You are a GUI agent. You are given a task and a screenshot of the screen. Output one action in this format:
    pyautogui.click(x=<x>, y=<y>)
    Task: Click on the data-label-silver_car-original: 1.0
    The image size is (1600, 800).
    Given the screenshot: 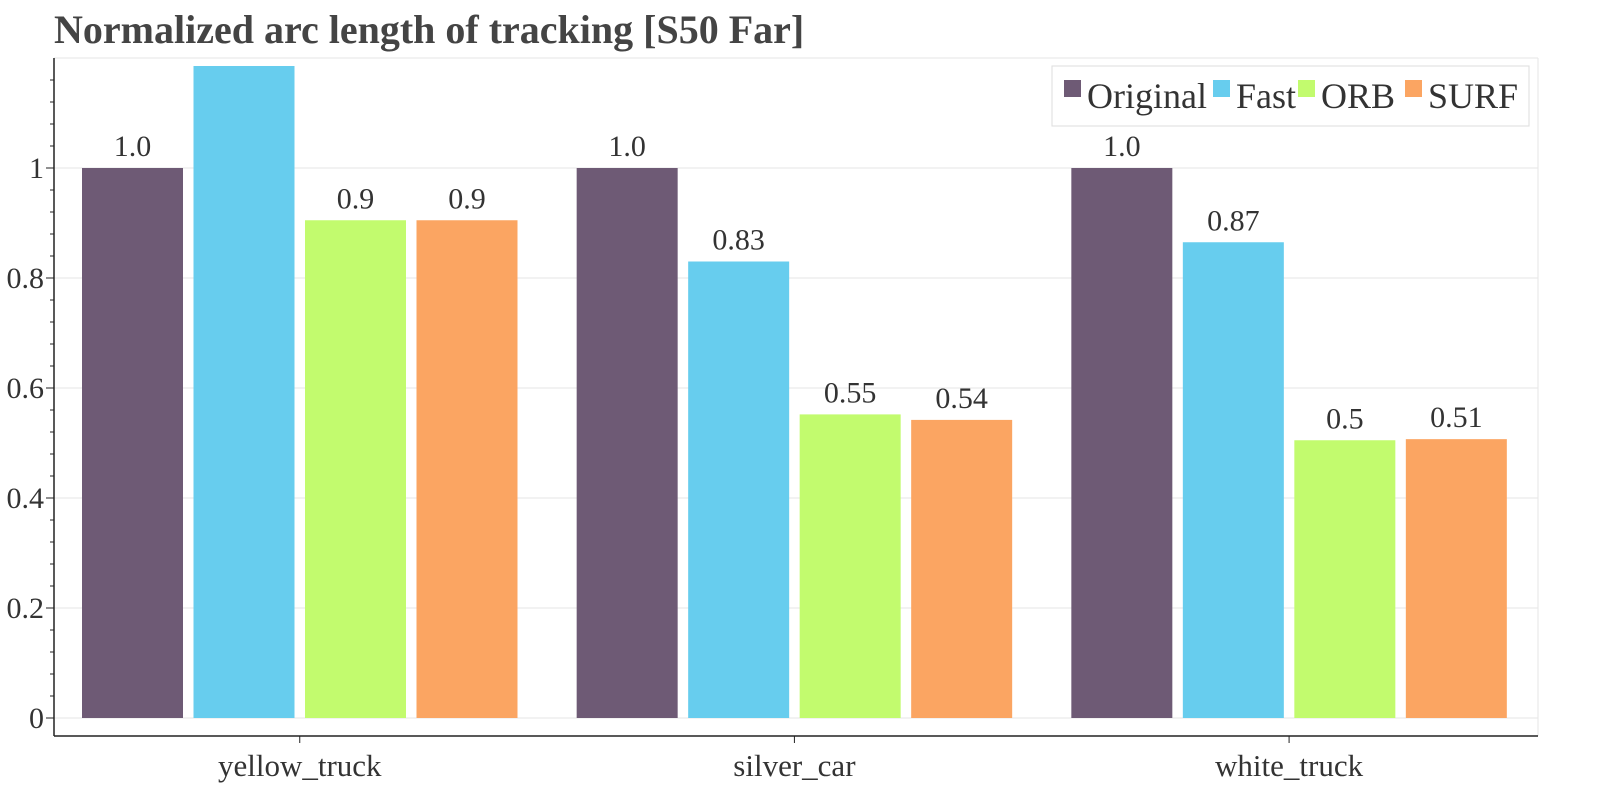 What is the action you would take?
    pyautogui.click(x=627, y=146)
    